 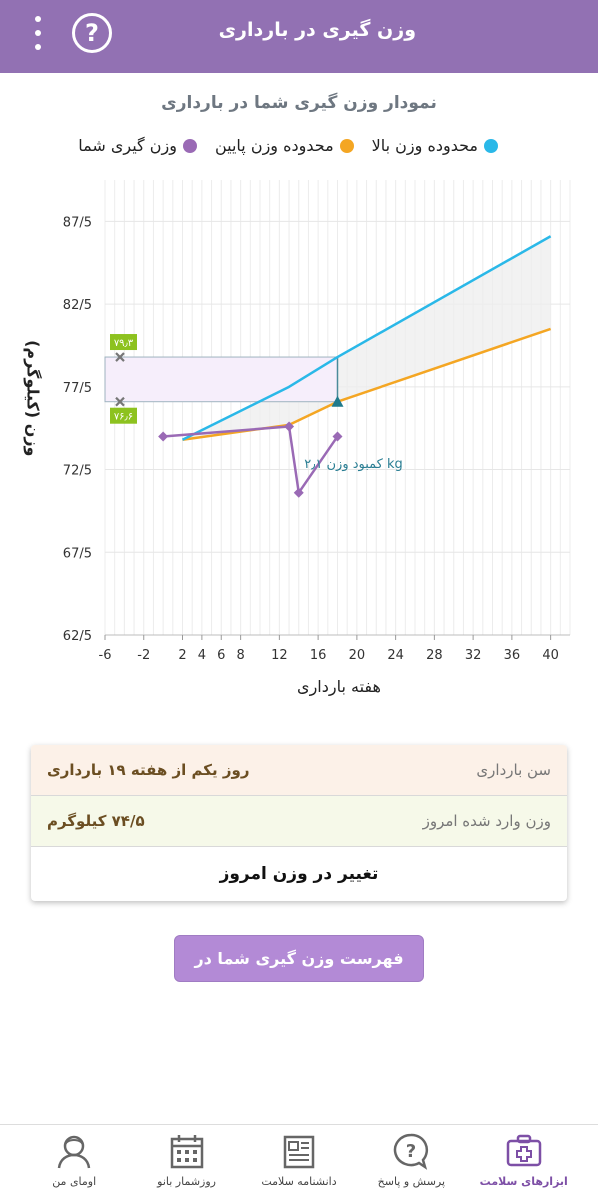 I want to click on today-weight-row: وزن وارد شده امروز ۷۴/۵ کیلوگرم, so click(x=299, y=821).